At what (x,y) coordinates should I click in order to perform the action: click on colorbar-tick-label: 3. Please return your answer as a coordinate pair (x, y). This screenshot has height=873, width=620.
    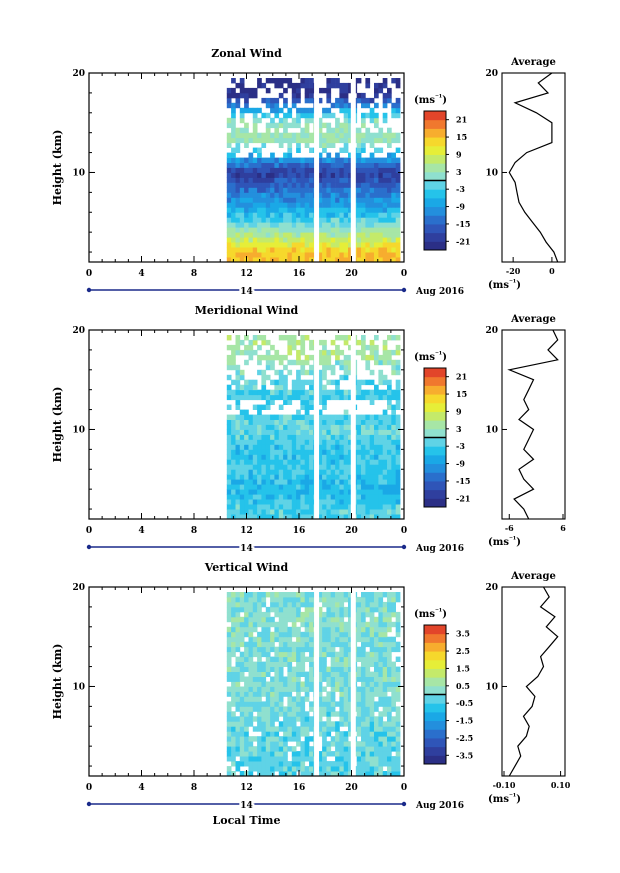
    Looking at the image, I should click on (459, 172).